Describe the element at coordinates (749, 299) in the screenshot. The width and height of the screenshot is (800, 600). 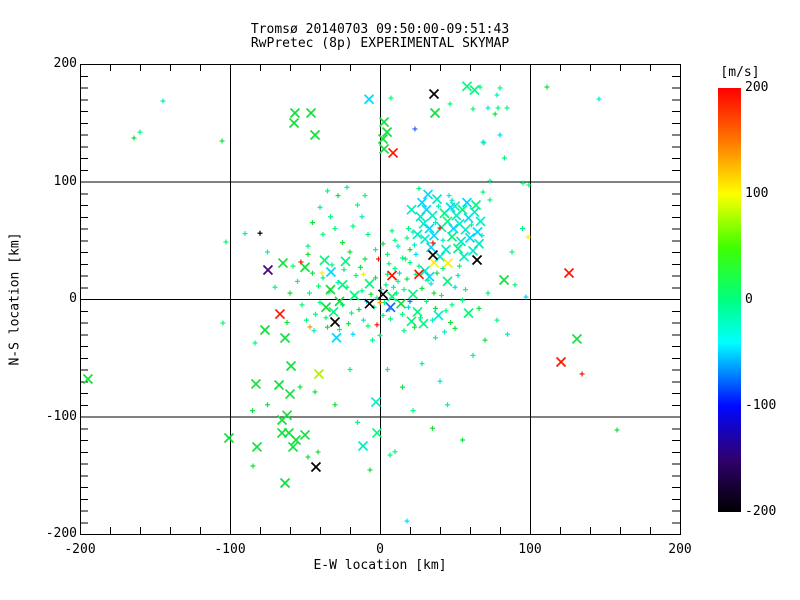
I see `colorbar-tick-label: 0` at that location.